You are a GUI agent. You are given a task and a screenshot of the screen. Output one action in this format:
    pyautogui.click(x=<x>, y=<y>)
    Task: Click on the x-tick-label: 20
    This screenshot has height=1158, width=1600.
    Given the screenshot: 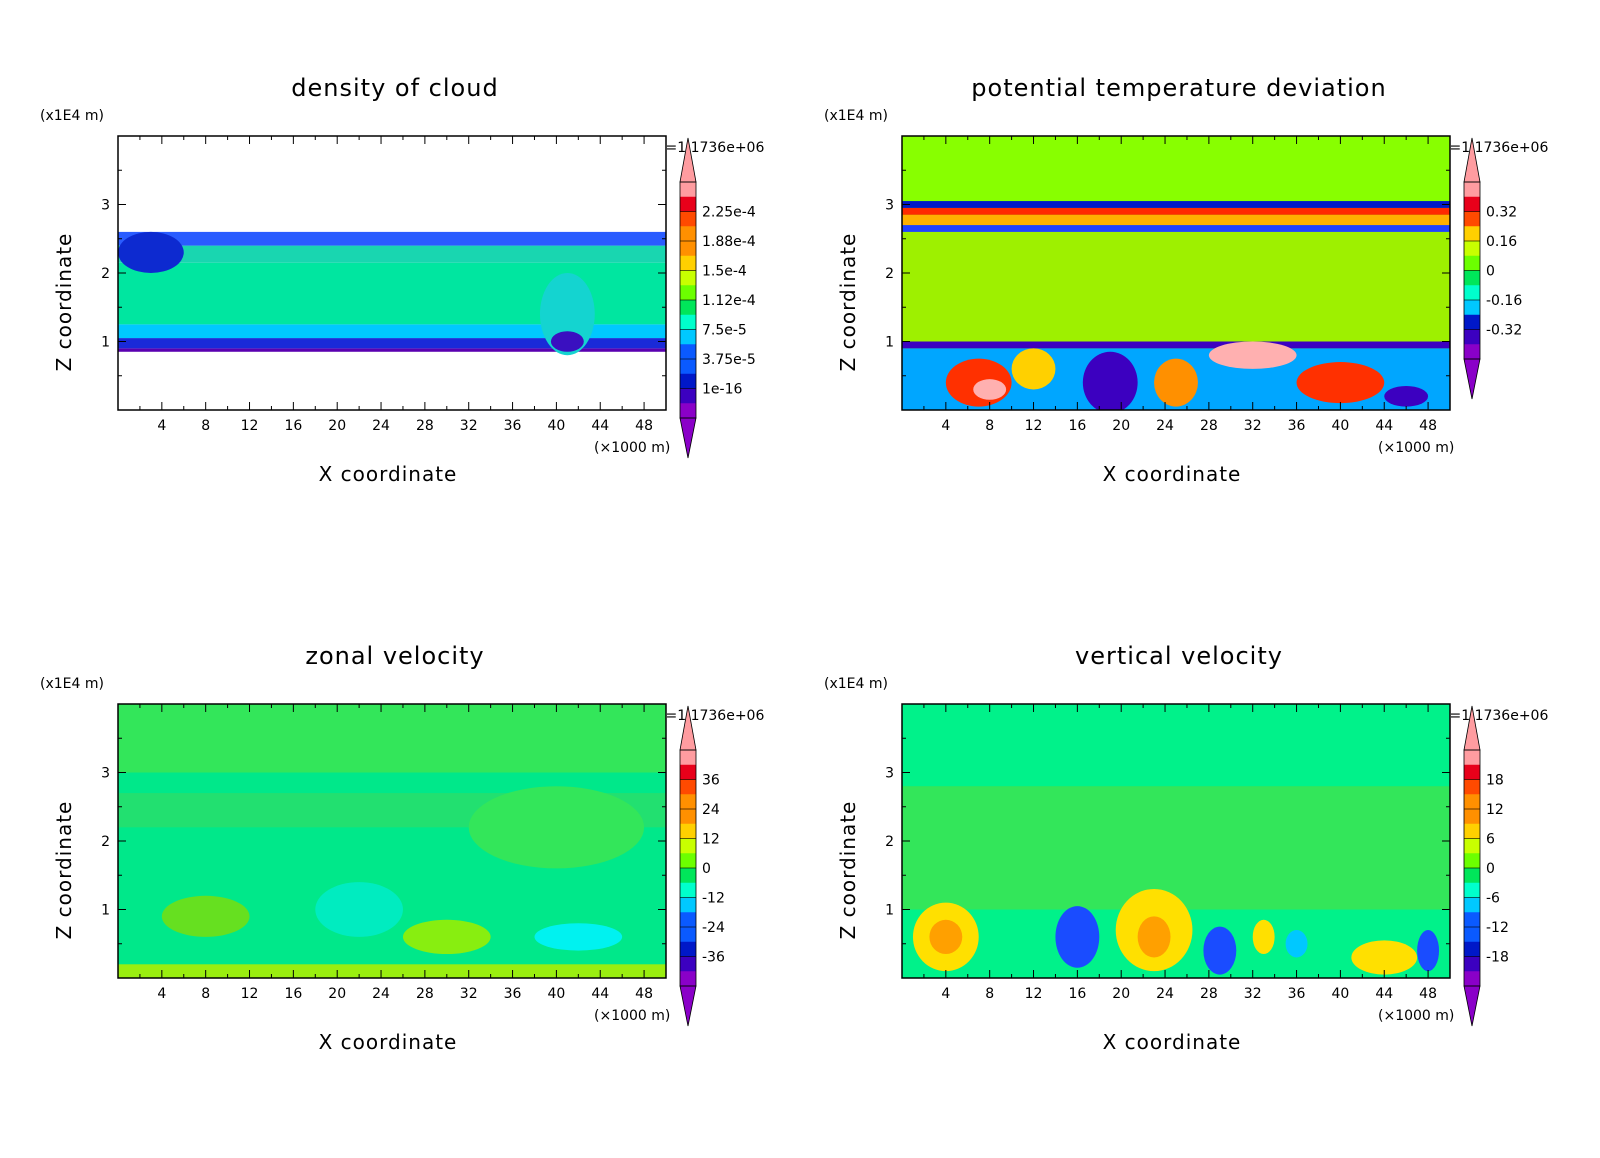 What is the action you would take?
    pyautogui.click(x=1121, y=426)
    